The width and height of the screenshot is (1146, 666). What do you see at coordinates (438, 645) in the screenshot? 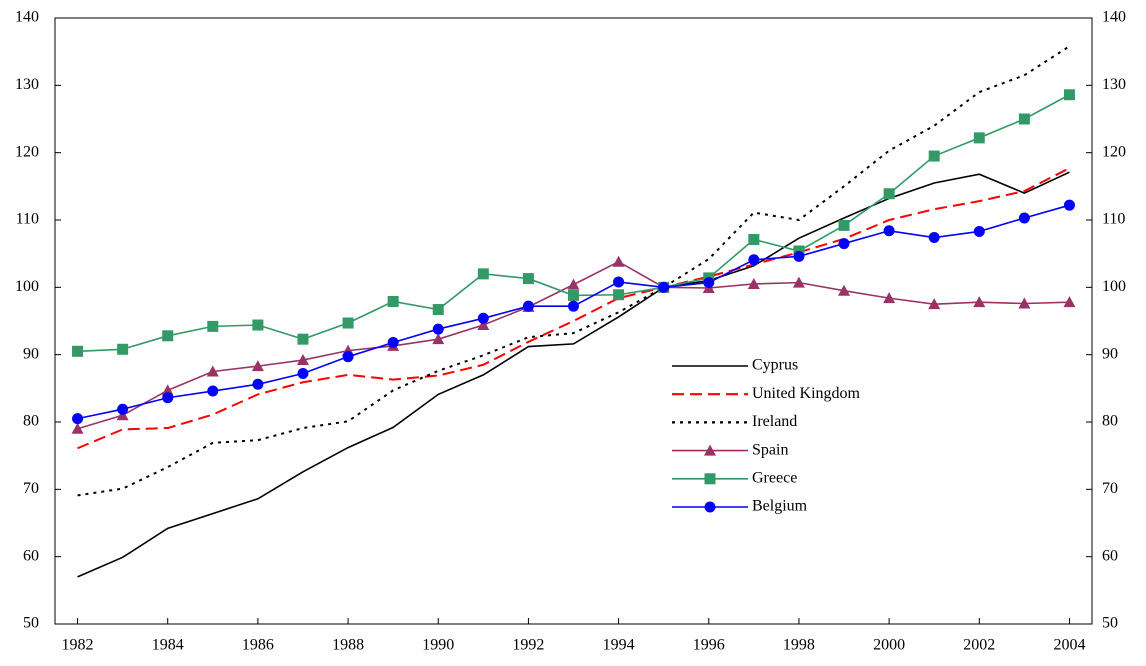
I see `x-tick-label: 1990` at bounding box center [438, 645].